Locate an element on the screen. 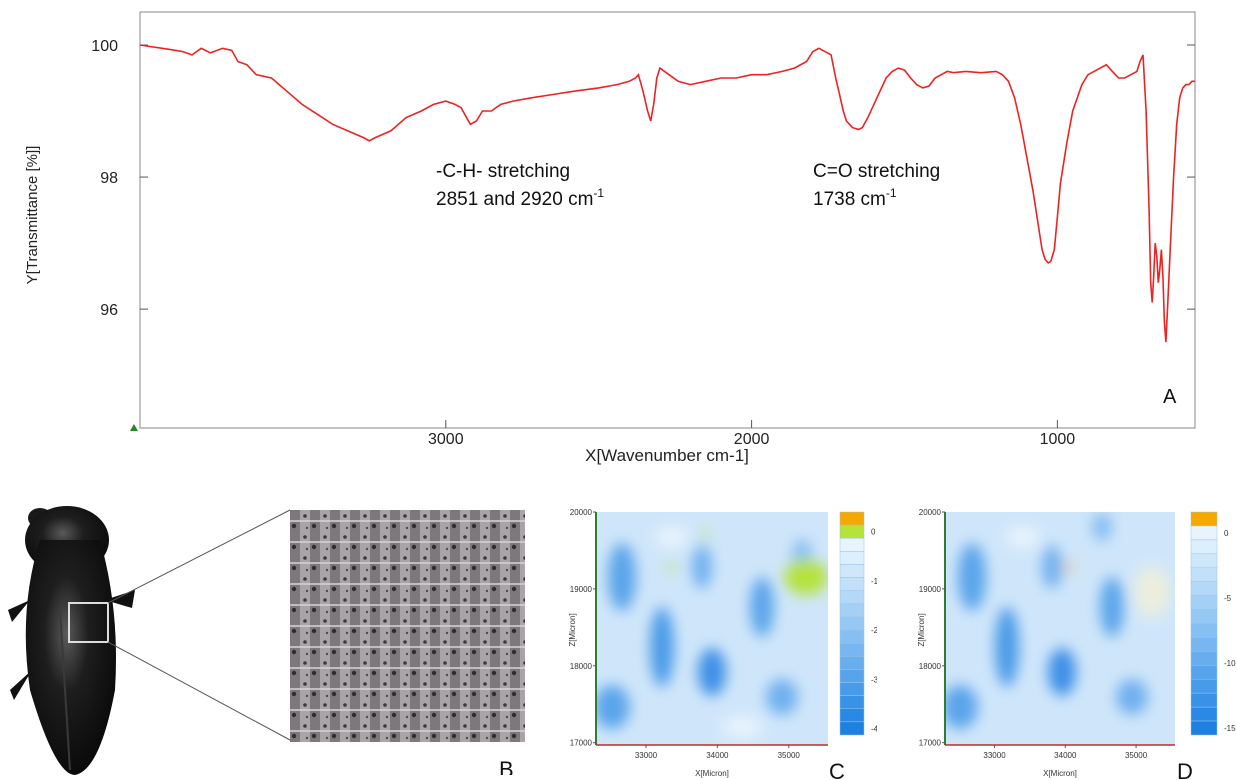  panel-label-a: A is located at coordinates (1170, 397).